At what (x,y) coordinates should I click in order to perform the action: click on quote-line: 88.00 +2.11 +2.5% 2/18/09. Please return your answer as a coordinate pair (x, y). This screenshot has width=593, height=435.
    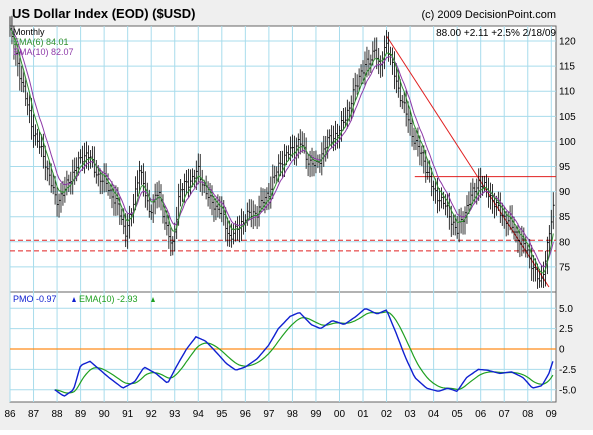
    Looking at the image, I should click on (496, 33).